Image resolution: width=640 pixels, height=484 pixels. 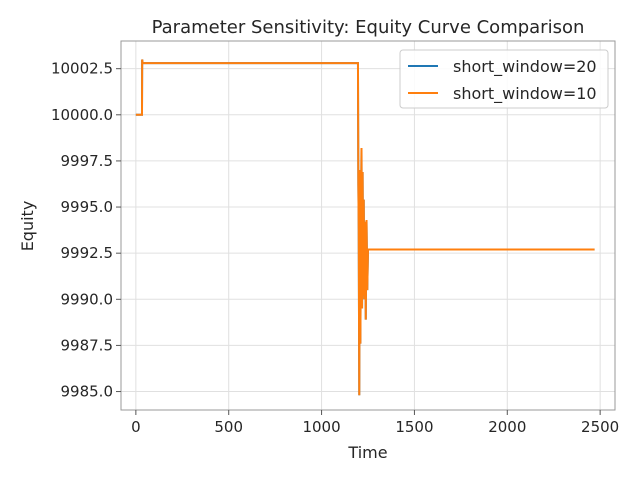 I want to click on y-tick-label: 9990.0, so click(x=87, y=299).